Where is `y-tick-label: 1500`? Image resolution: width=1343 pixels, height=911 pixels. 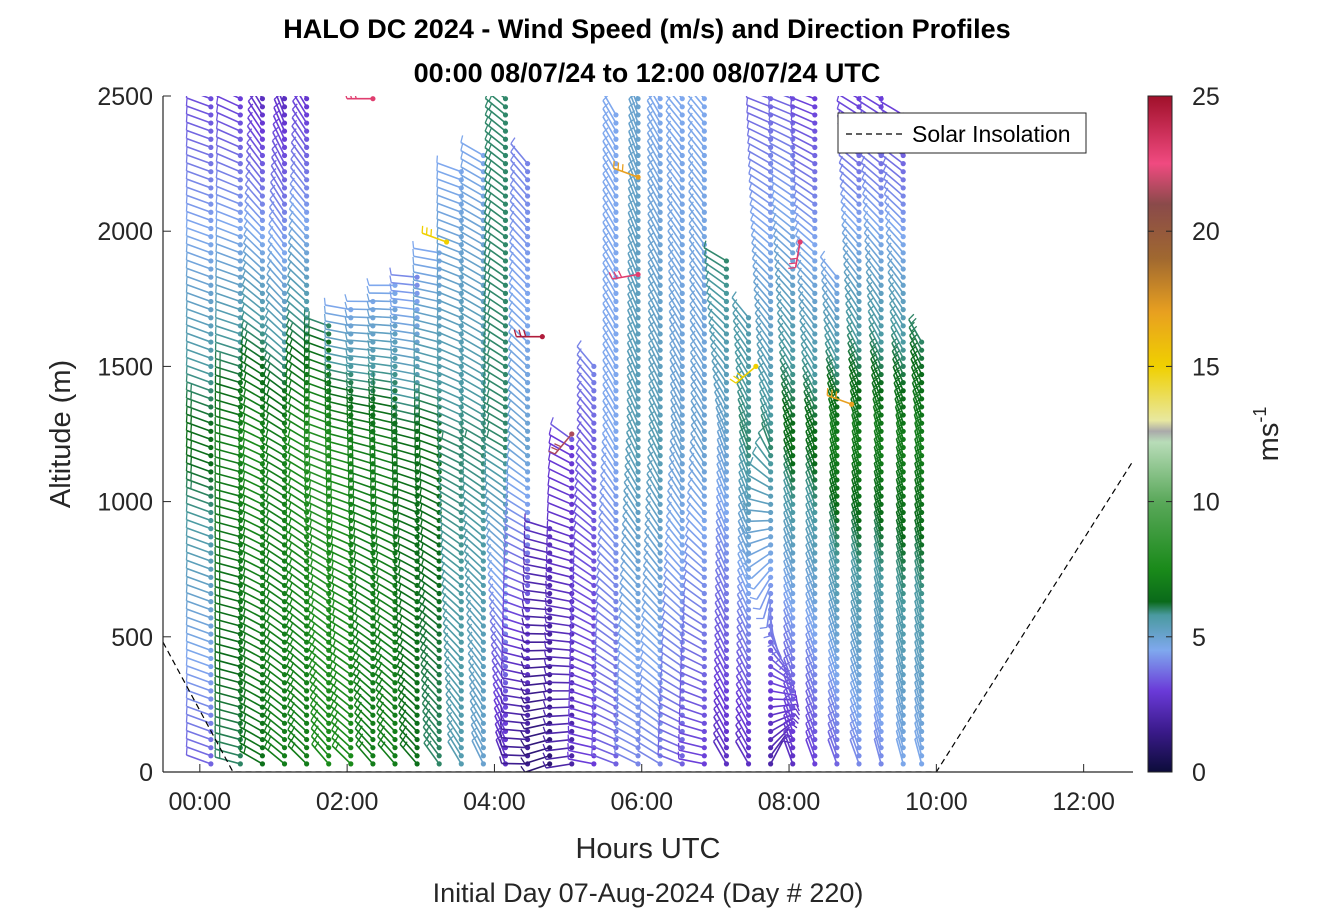
y-tick-label: 1500 is located at coordinates (125, 367).